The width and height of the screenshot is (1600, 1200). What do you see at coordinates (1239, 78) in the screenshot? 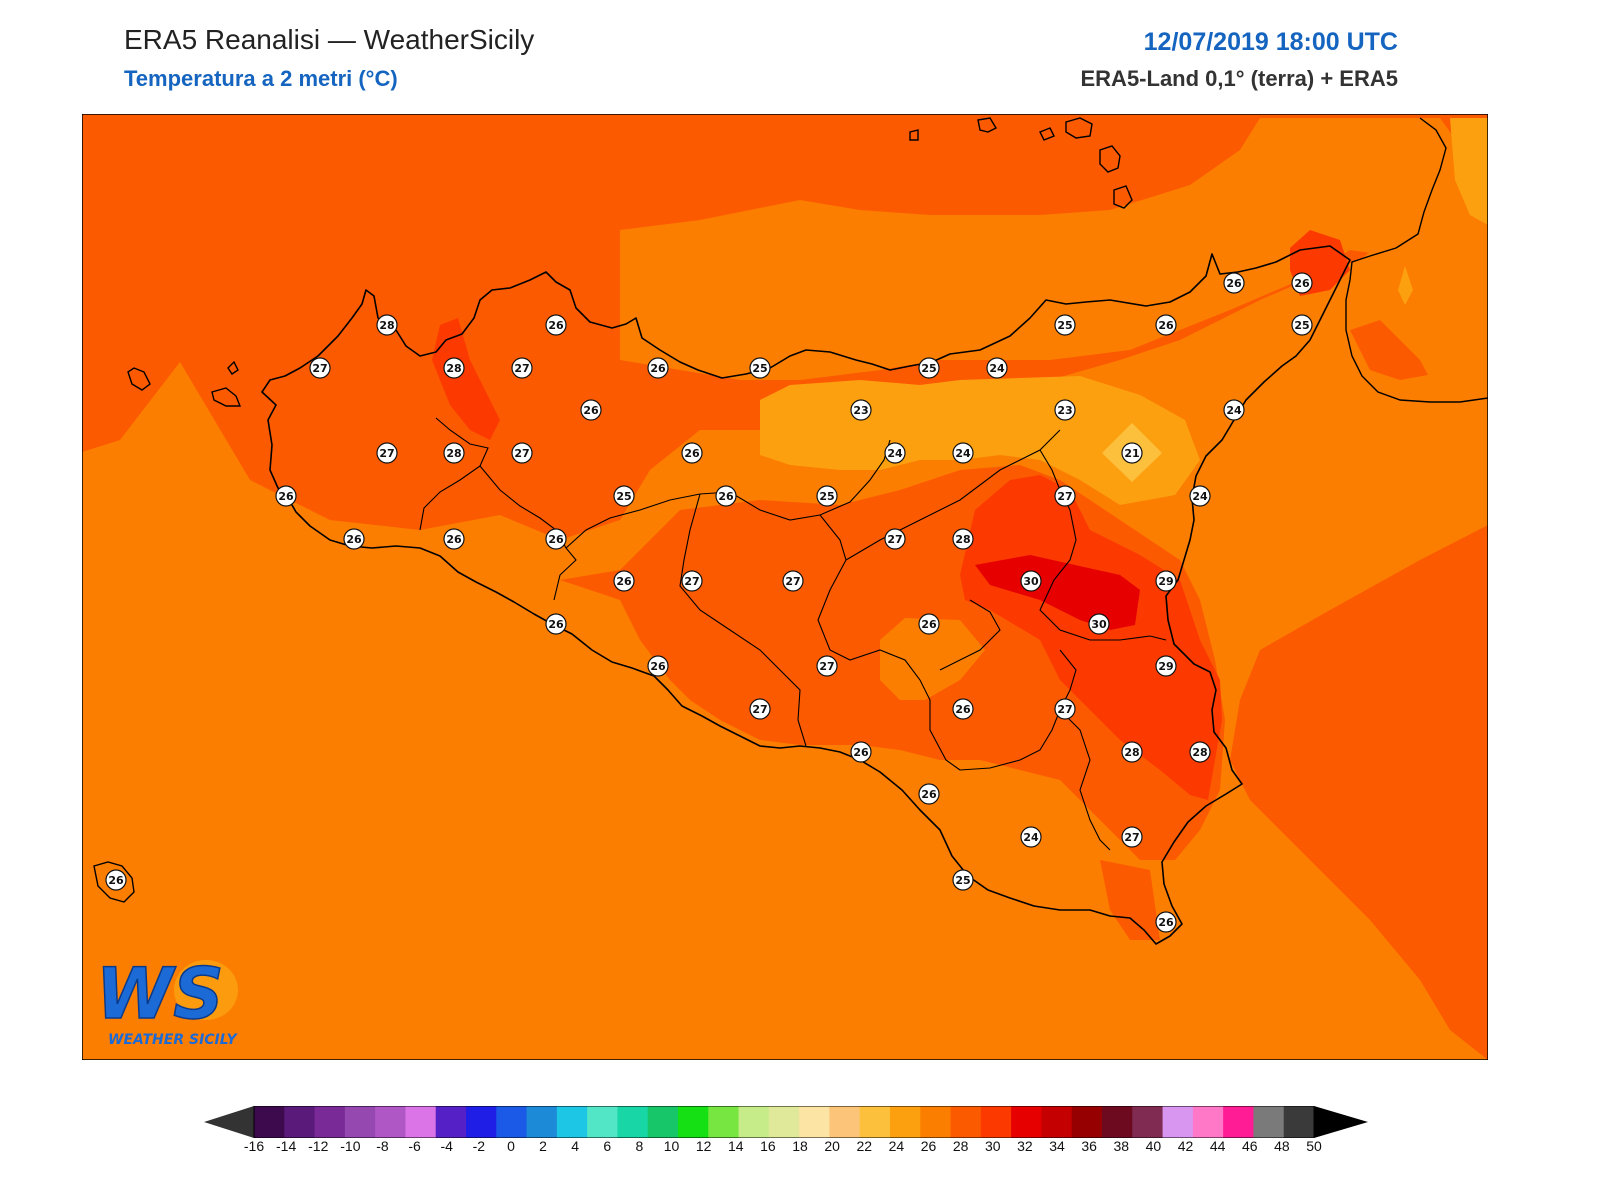
I see `map-source: ERA5-Land 0,1° (terra) + ERA5` at bounding box center [1239, 78].